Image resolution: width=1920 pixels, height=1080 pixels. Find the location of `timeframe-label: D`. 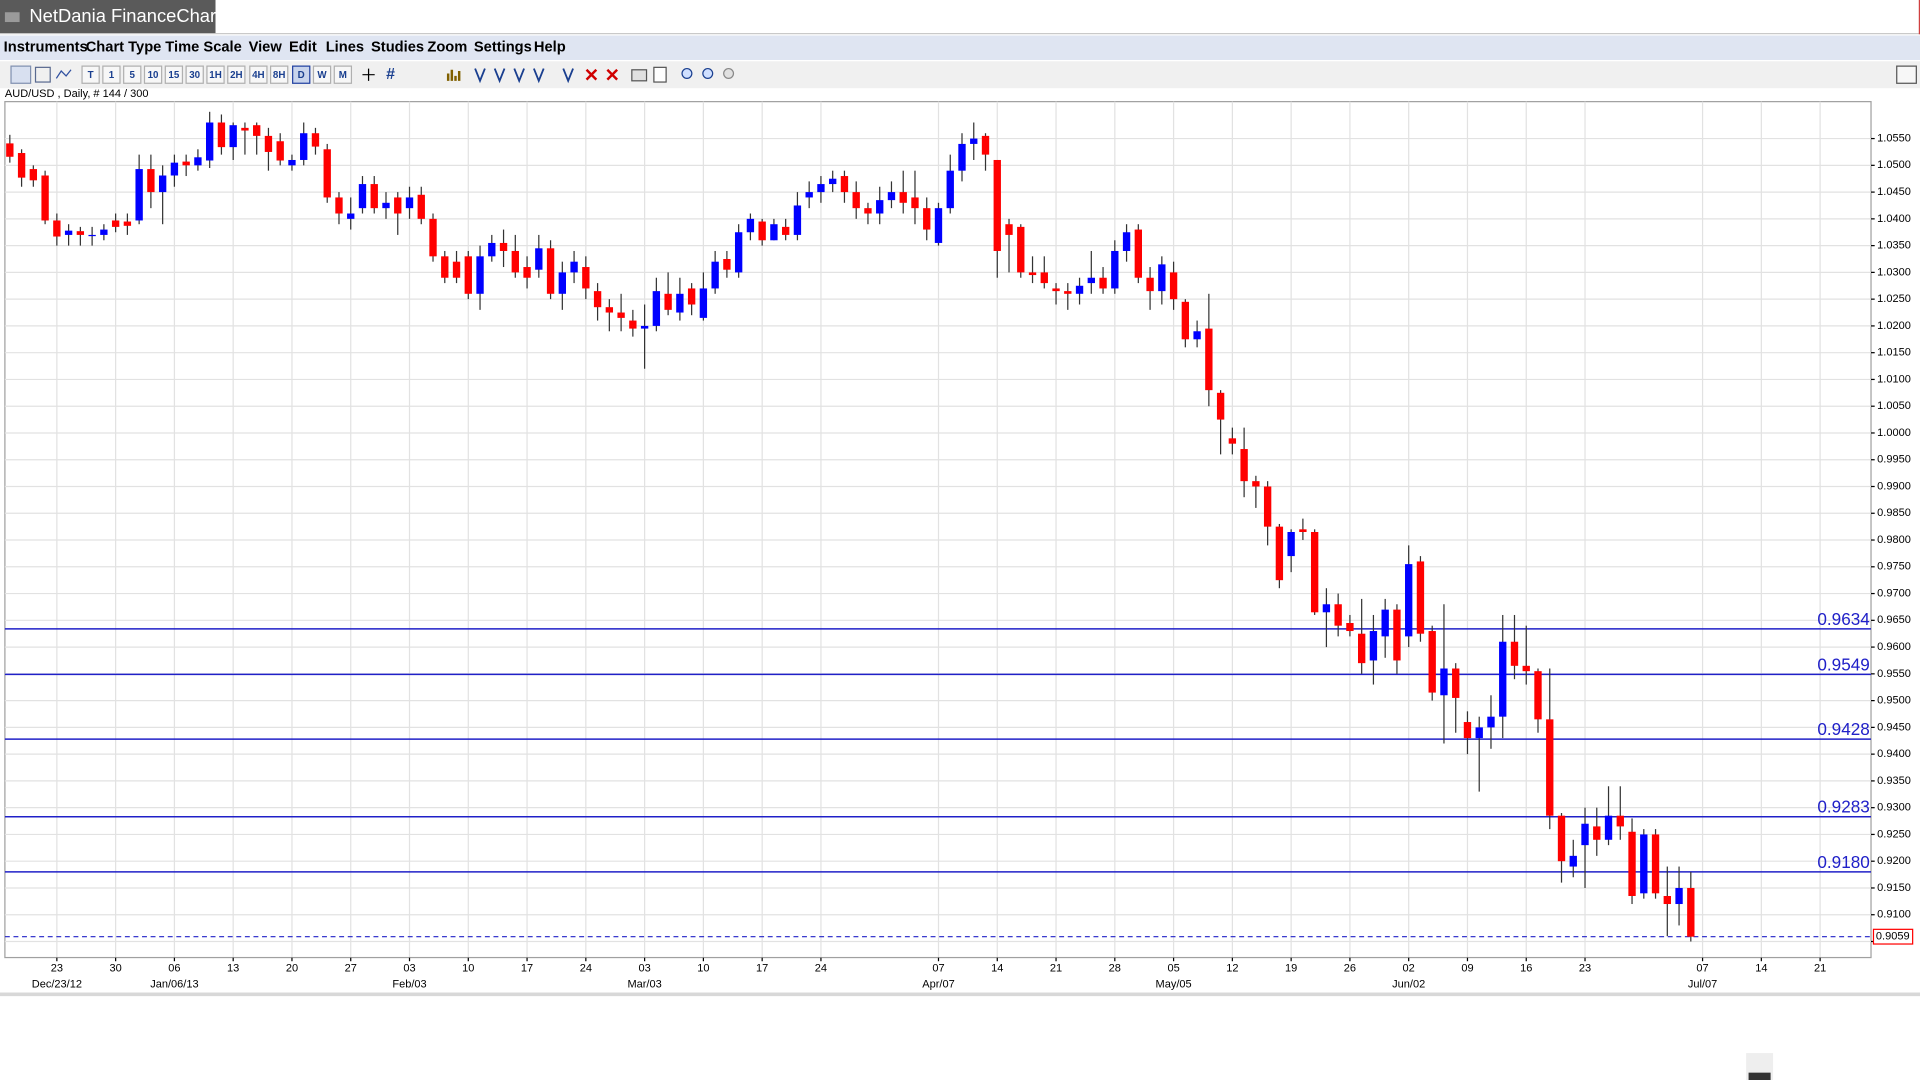

timeframe-label: D is located at coordinates (301, 75).